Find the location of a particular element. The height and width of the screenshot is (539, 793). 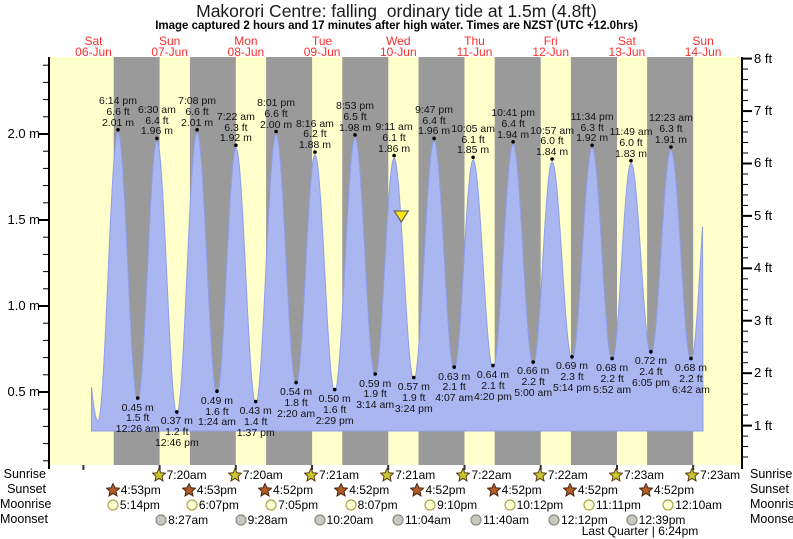

tide-high-annotation: 6:30 am 6.4 ft 1.96 m is located at coordinates (156, 120).